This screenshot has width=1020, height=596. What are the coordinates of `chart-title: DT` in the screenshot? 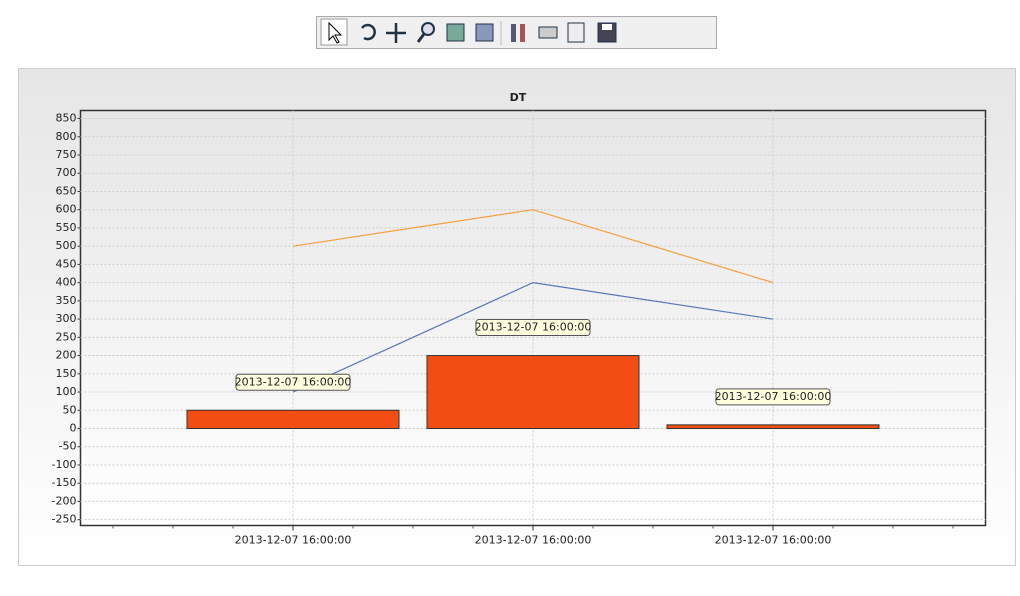 It's located at (518, 97).